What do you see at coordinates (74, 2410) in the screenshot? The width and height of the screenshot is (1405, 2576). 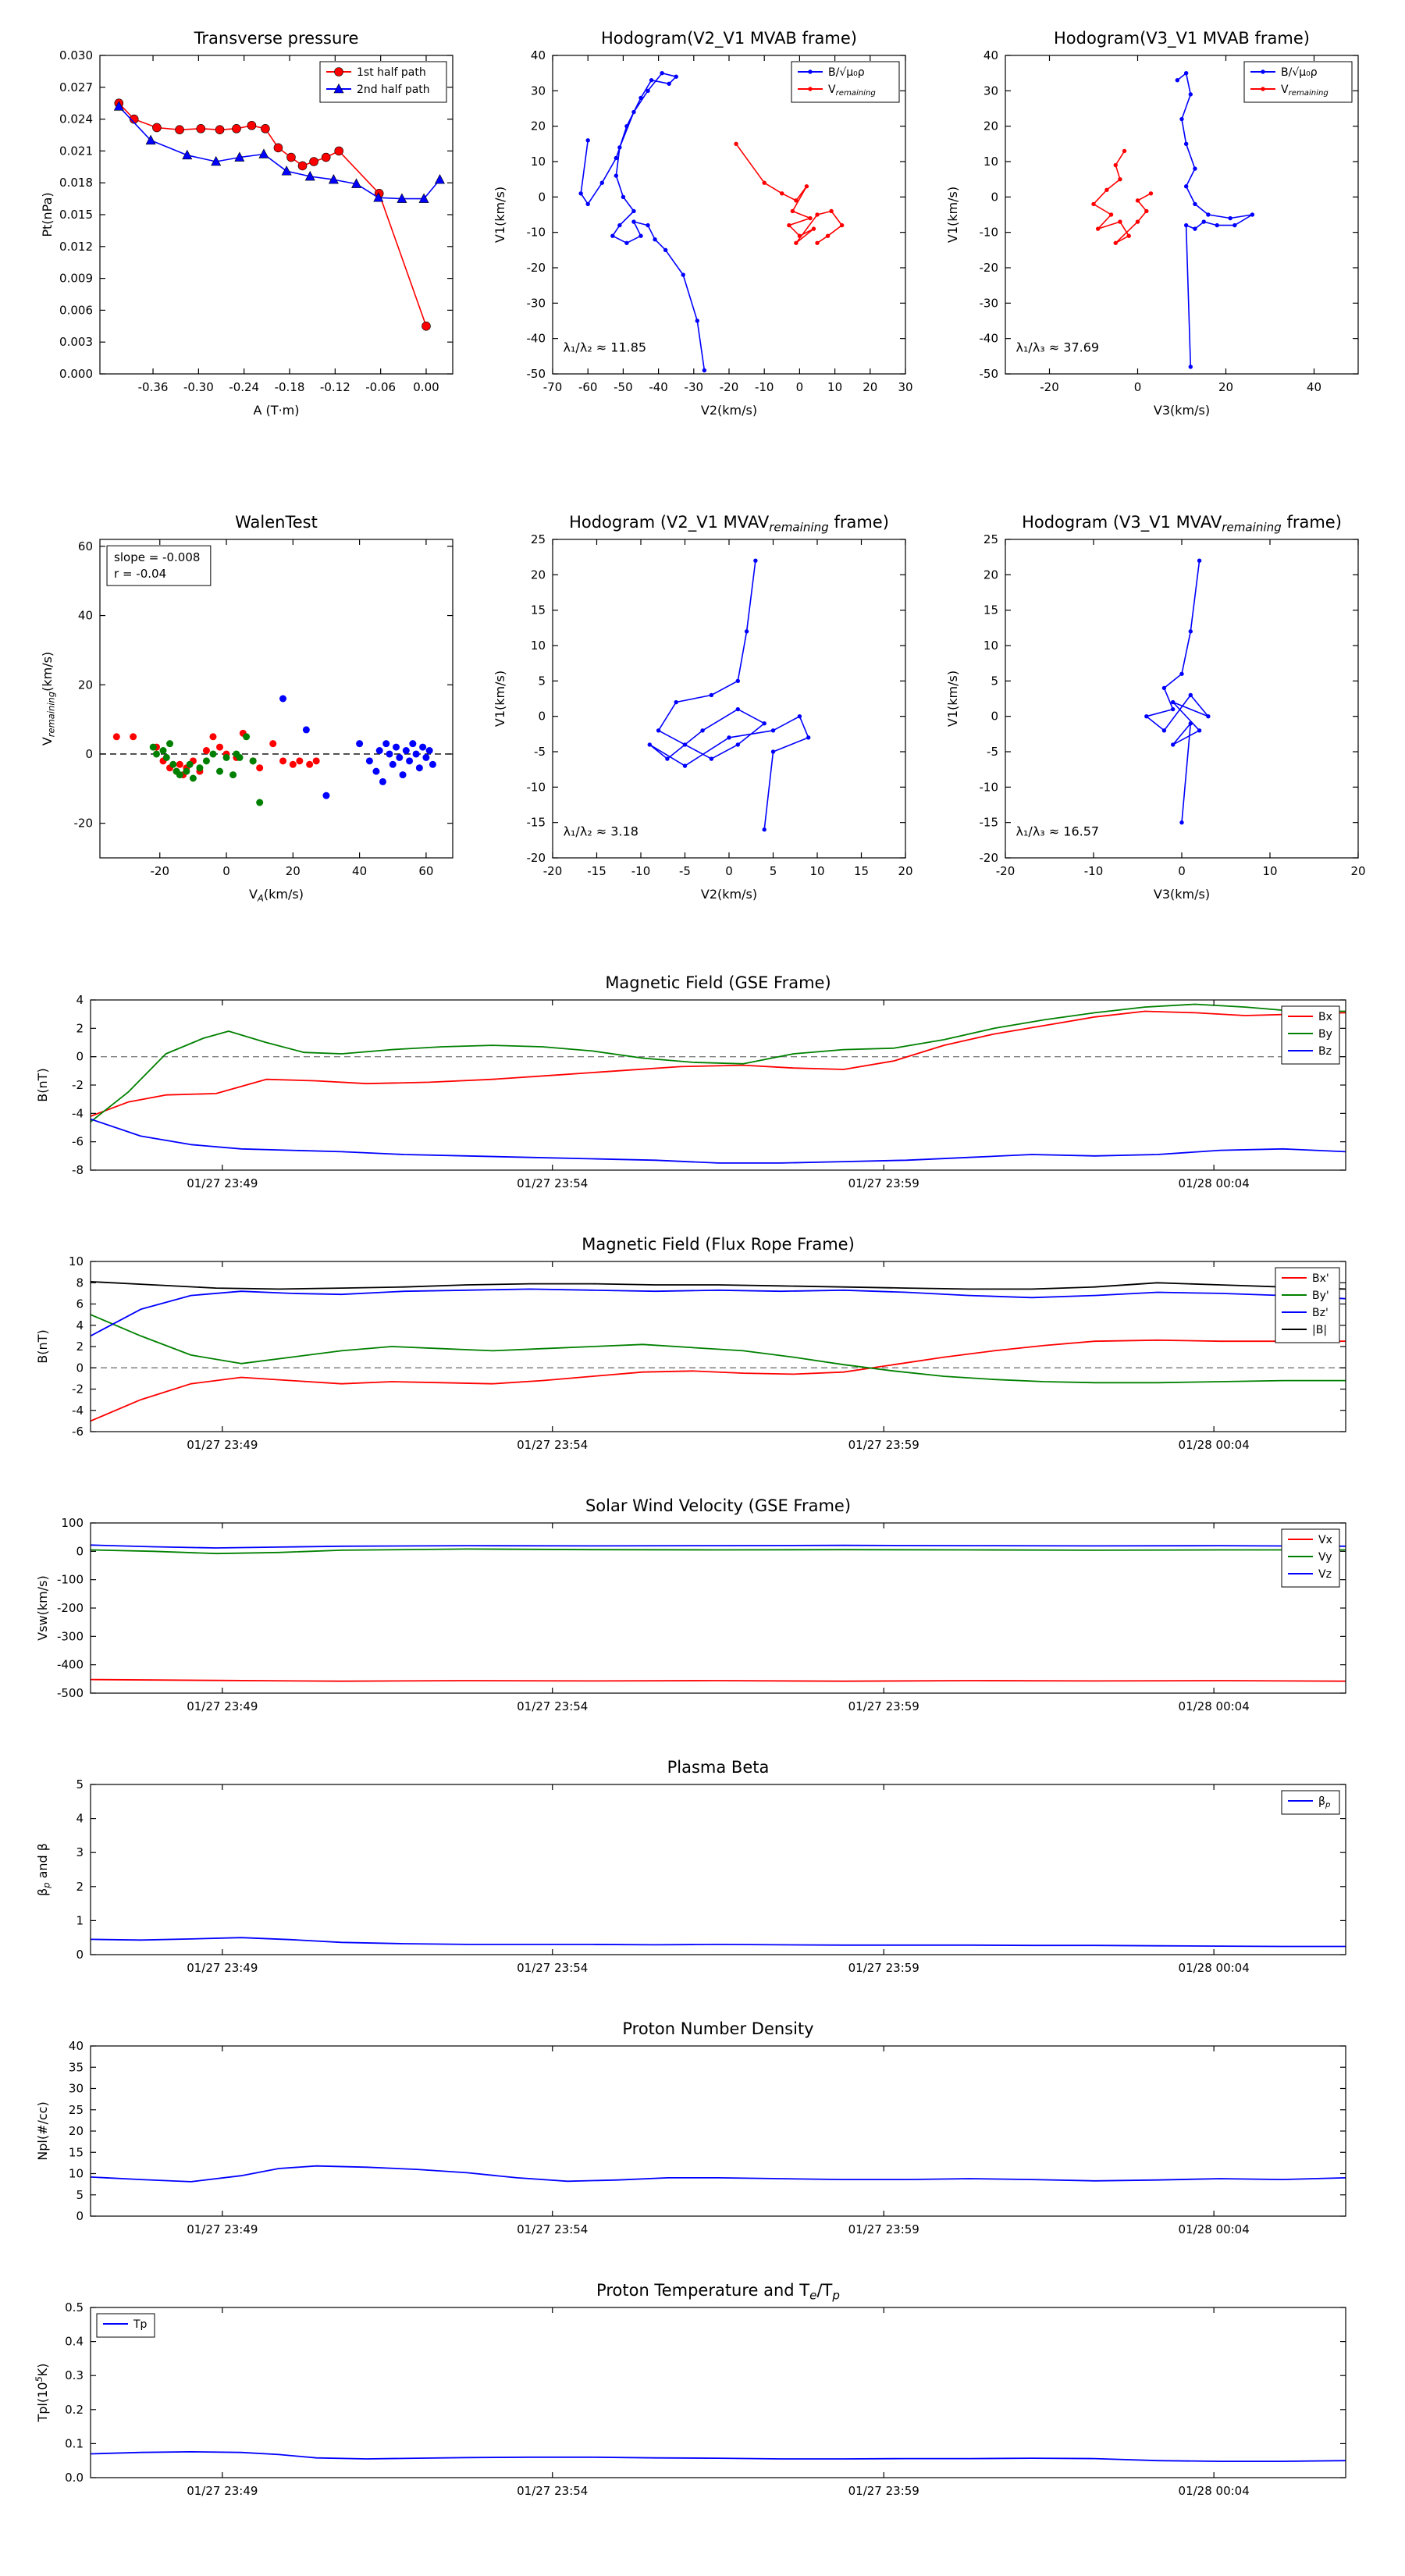 I see `svg-text: 0.2` at bounding box center [74, 2410].